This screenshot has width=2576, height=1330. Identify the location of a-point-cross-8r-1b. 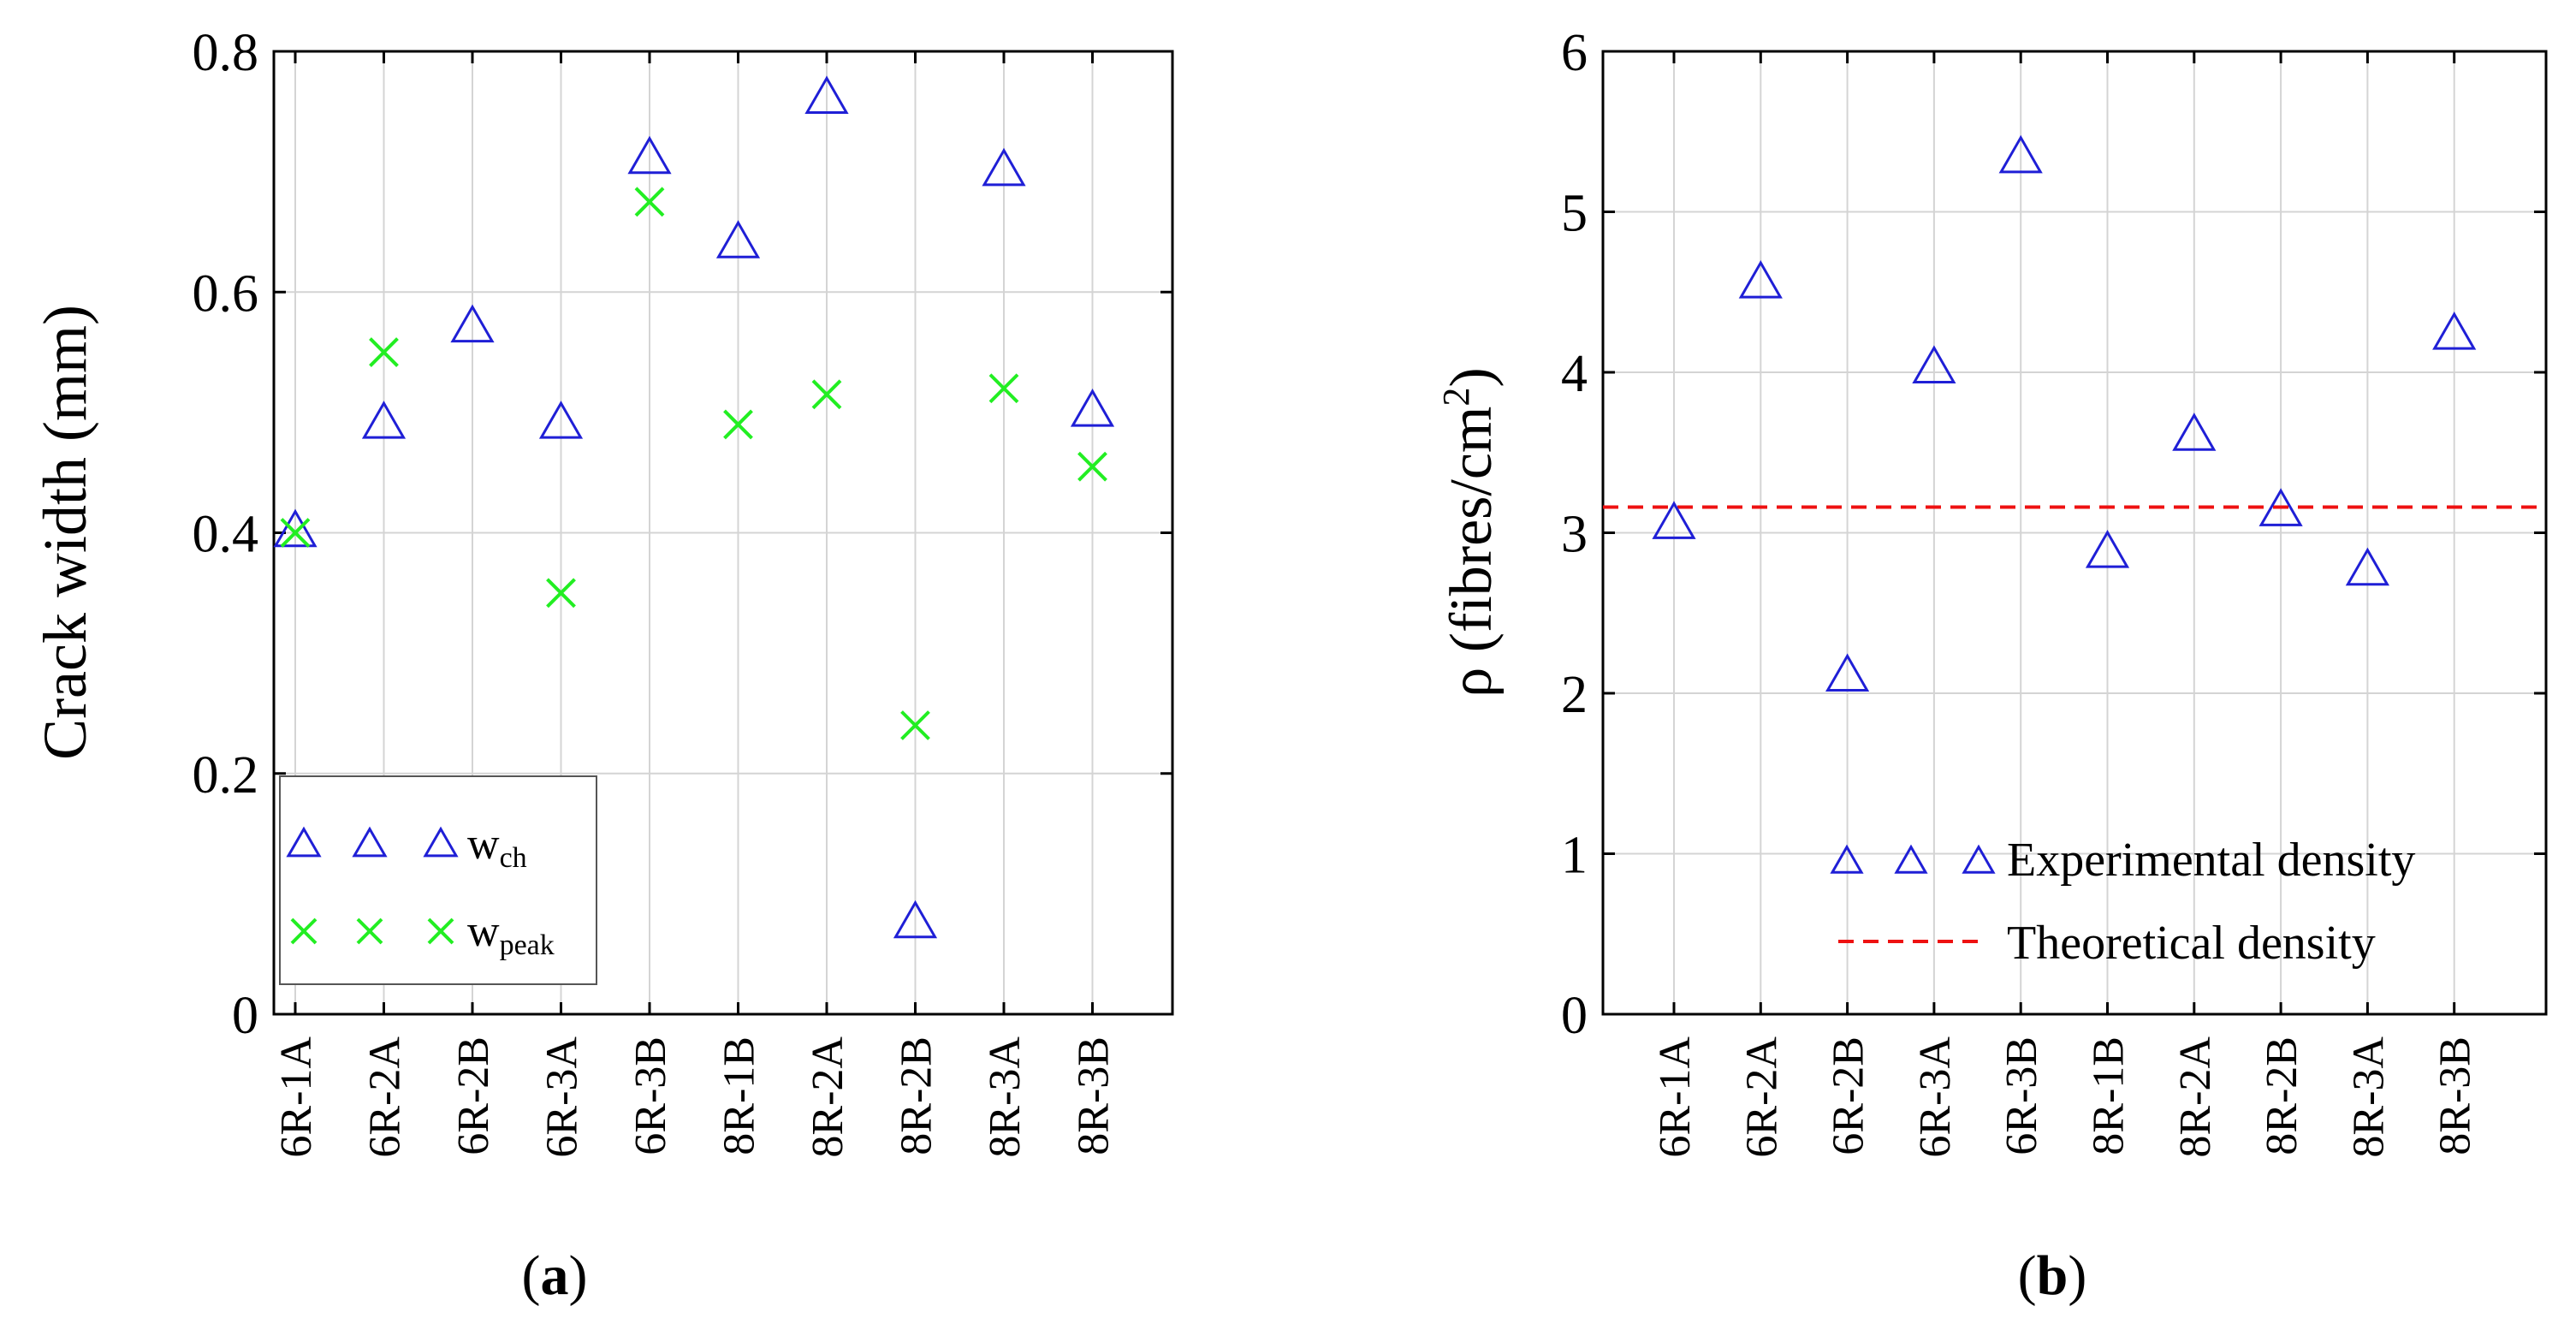
(738, 425).